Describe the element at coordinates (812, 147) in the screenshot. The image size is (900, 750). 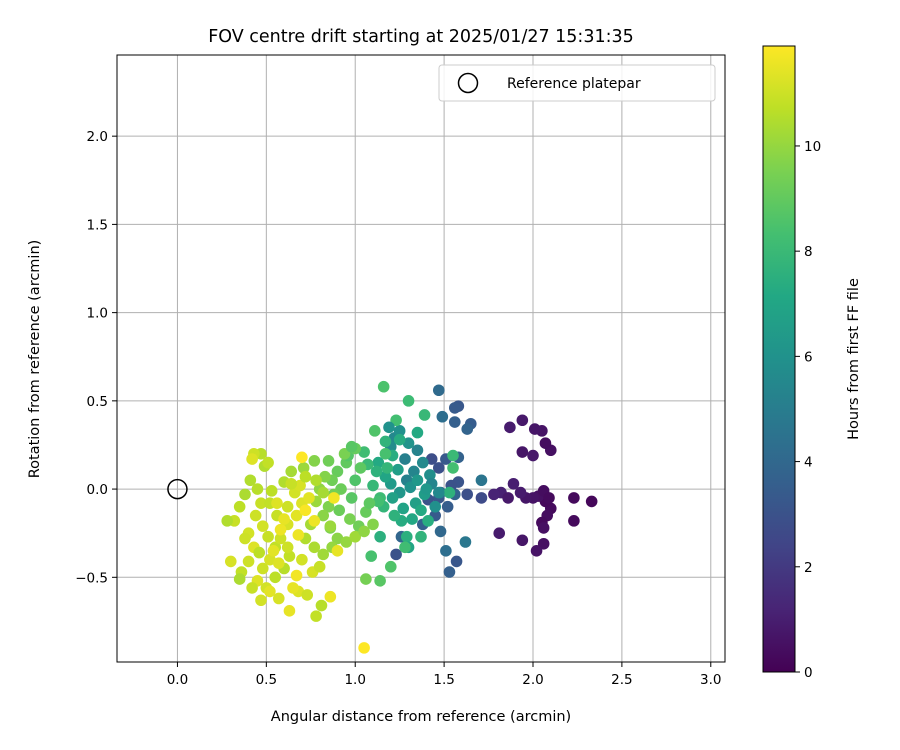
I see `colorbar-tick-label: 10` at that location.